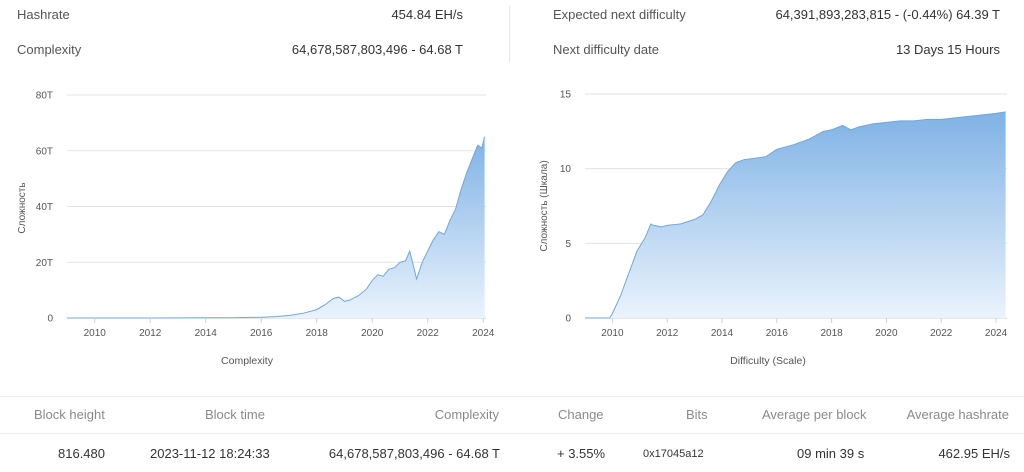  What do you see at coordinates (466, 414) in the screenshot?
I see `header-complexity: Complexity` at bounding box center [466, 414].